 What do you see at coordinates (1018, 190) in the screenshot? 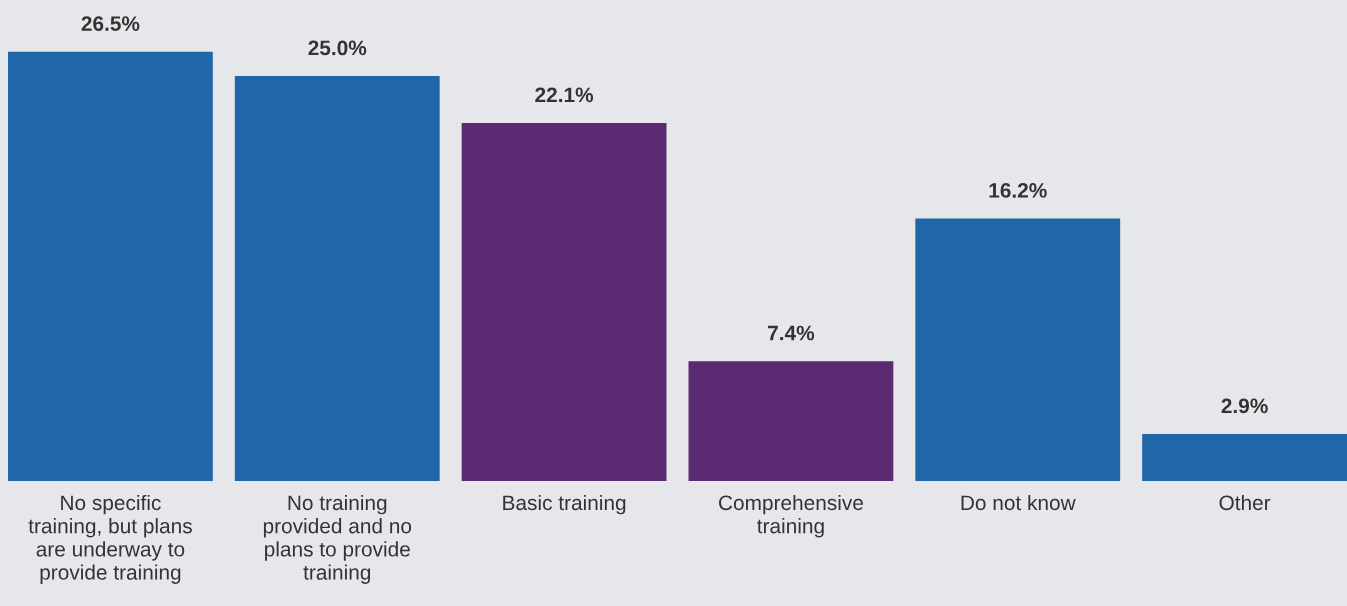
I see `data-label: 16.2%` at bounding box center [1018, 190].